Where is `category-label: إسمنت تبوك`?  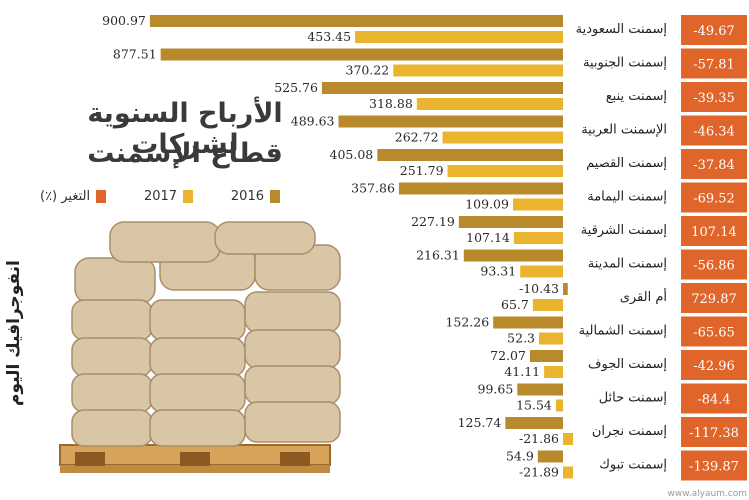 category-label: إسمنت تبوك is located at coordinates (633, 465).